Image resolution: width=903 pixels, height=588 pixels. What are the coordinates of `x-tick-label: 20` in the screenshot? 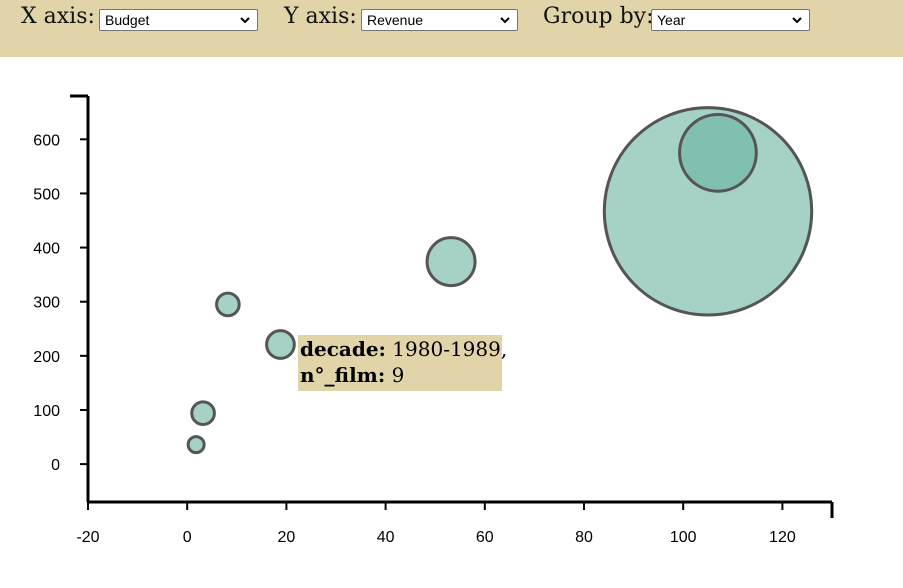 It's located at (287, 537).